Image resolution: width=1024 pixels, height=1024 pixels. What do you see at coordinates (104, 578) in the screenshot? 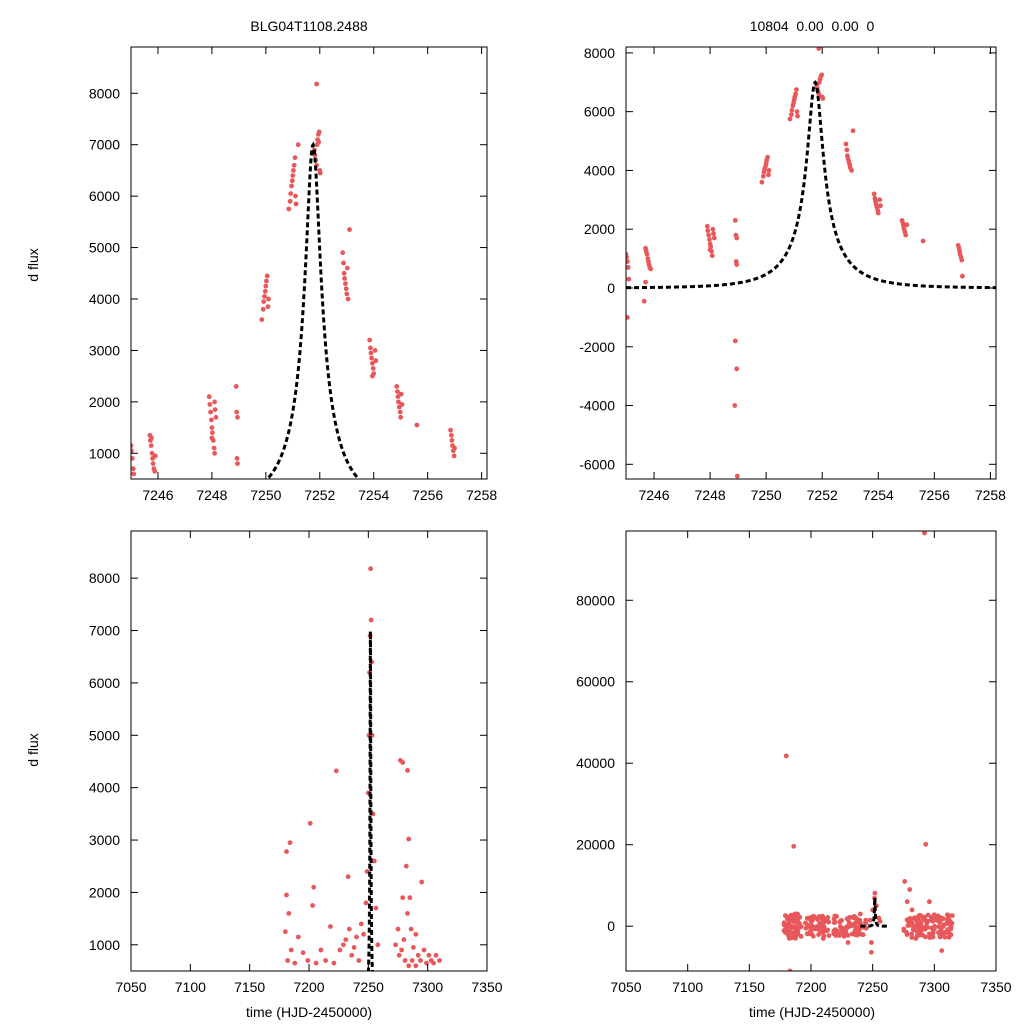
I see `y-tick-label: 8000` at bounding box center [104, 578].